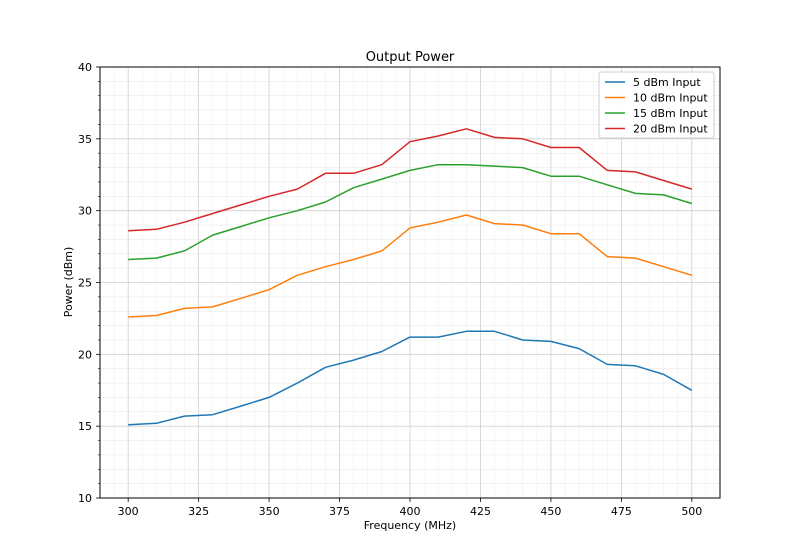 The image size is (800, 560). What do you see at coordinates (410, 57) in the screenshot?
I see `chart-title: Output Power` at bounding box center [410, 57].